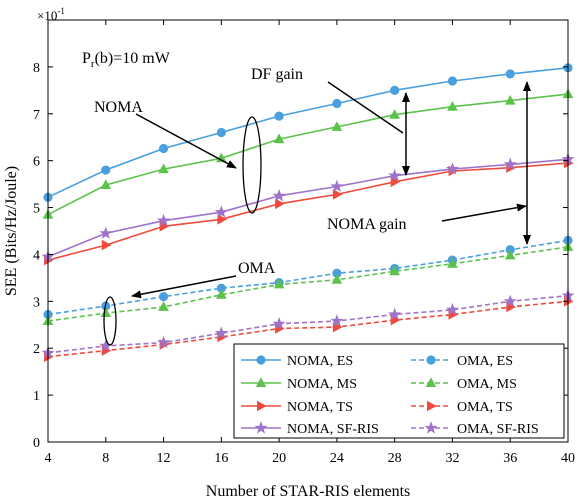 Image resolution: width=580 pixels, height=501 pixels. Describe the element at coordinates (36, 302) in the screenshot. I see `y-tick-label: 3` at that location.